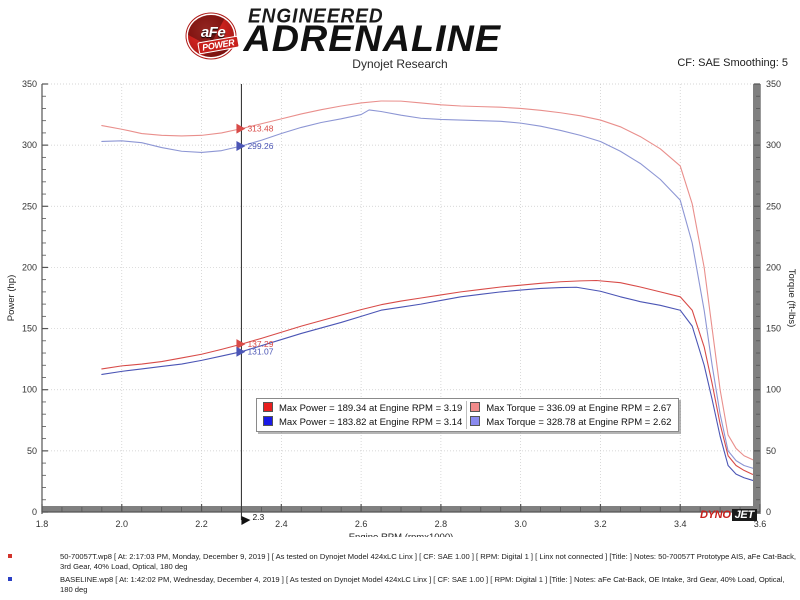 The height and width of the screenshot is (600, 800). Describe the element at coordinates (371, 422) in the screenshot. I see `legend-max-power-blue: Max Power = 183.82 at Engine RPM = 3.14` at that location.